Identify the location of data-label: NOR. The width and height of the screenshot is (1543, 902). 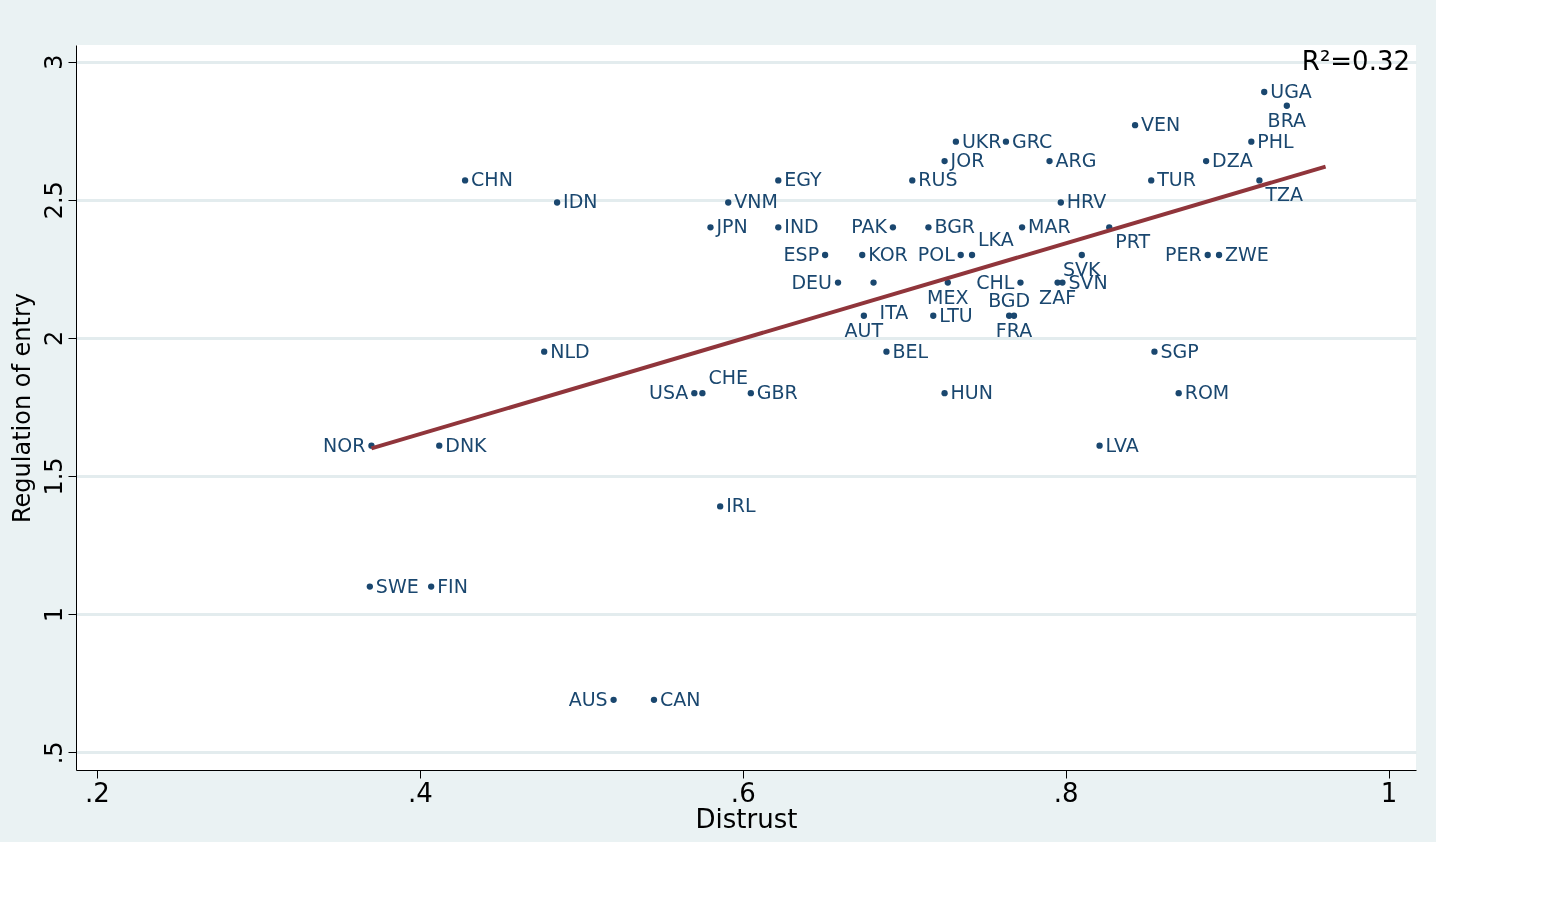
(344, 444).